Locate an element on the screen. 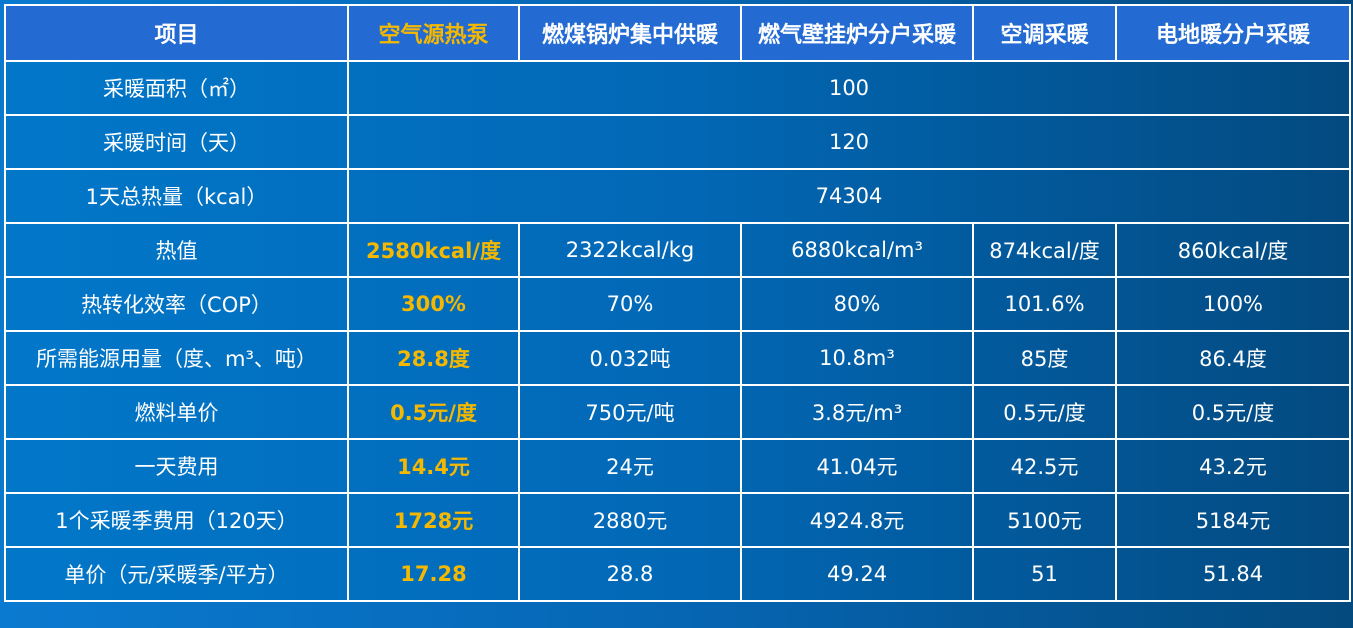 This screenshot has height=628, width=1353. table-cell: 28.8 is located at coordinates (630, 574).